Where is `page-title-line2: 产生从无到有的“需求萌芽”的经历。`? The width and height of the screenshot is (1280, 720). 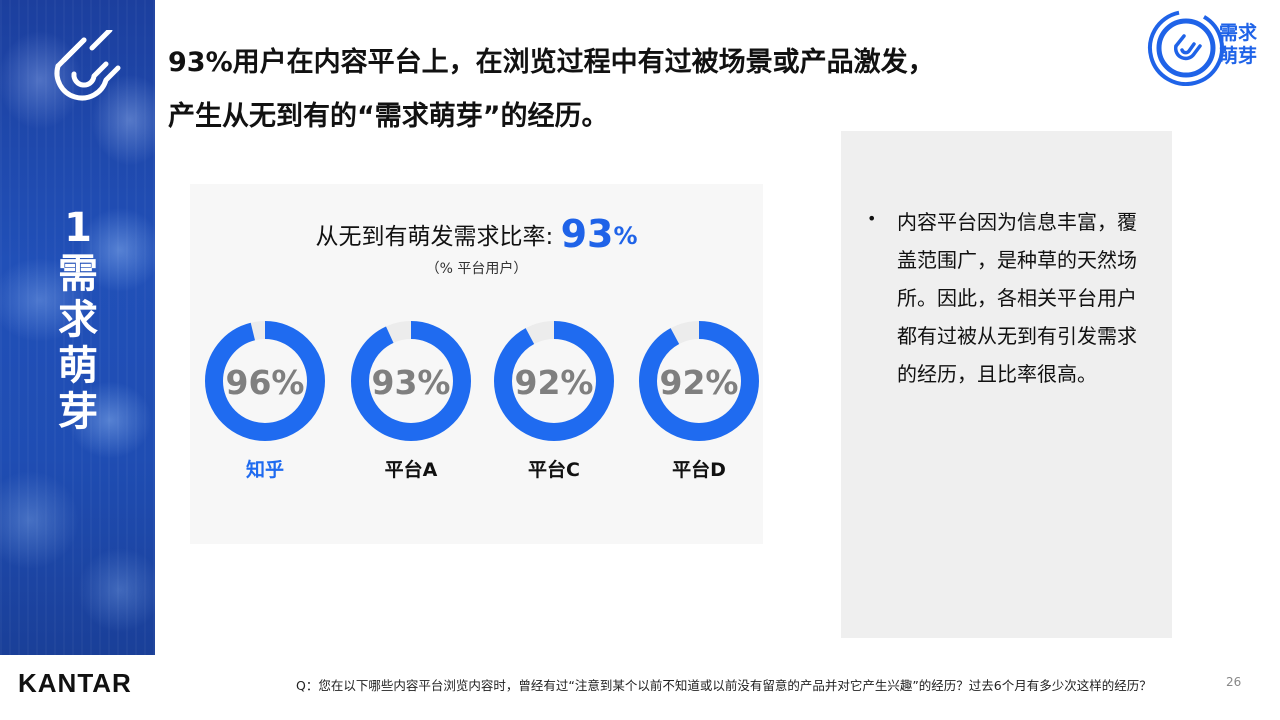 page-title-line2: 产生从无到有的“需求萌芽”的经历。 is located at coordinates (388, 116).